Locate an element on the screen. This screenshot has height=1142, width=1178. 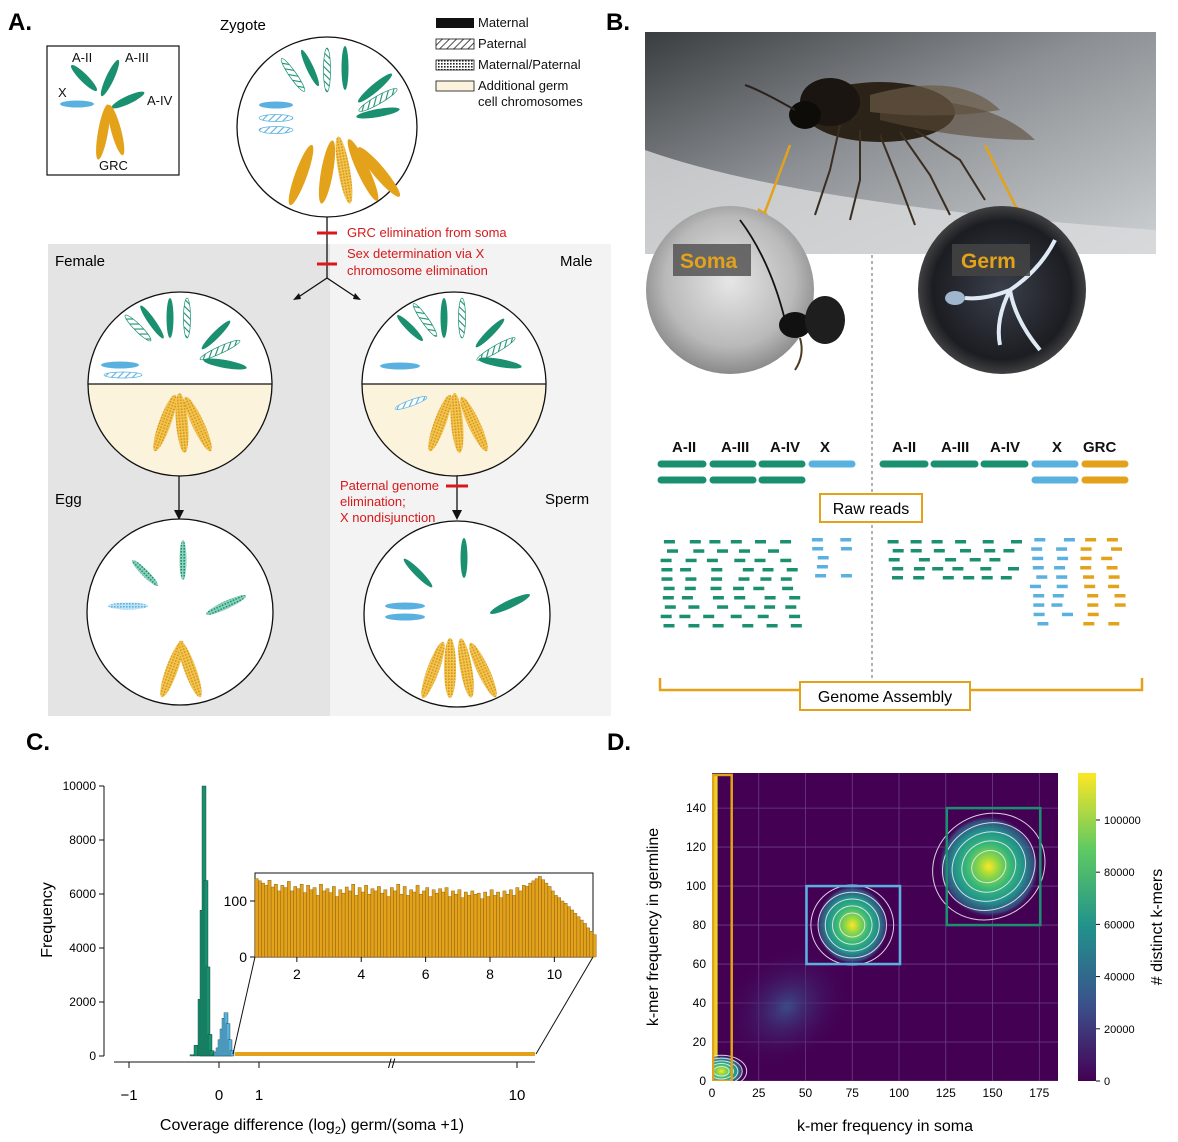
key-label-x: X is located at coordinates (62, 92).